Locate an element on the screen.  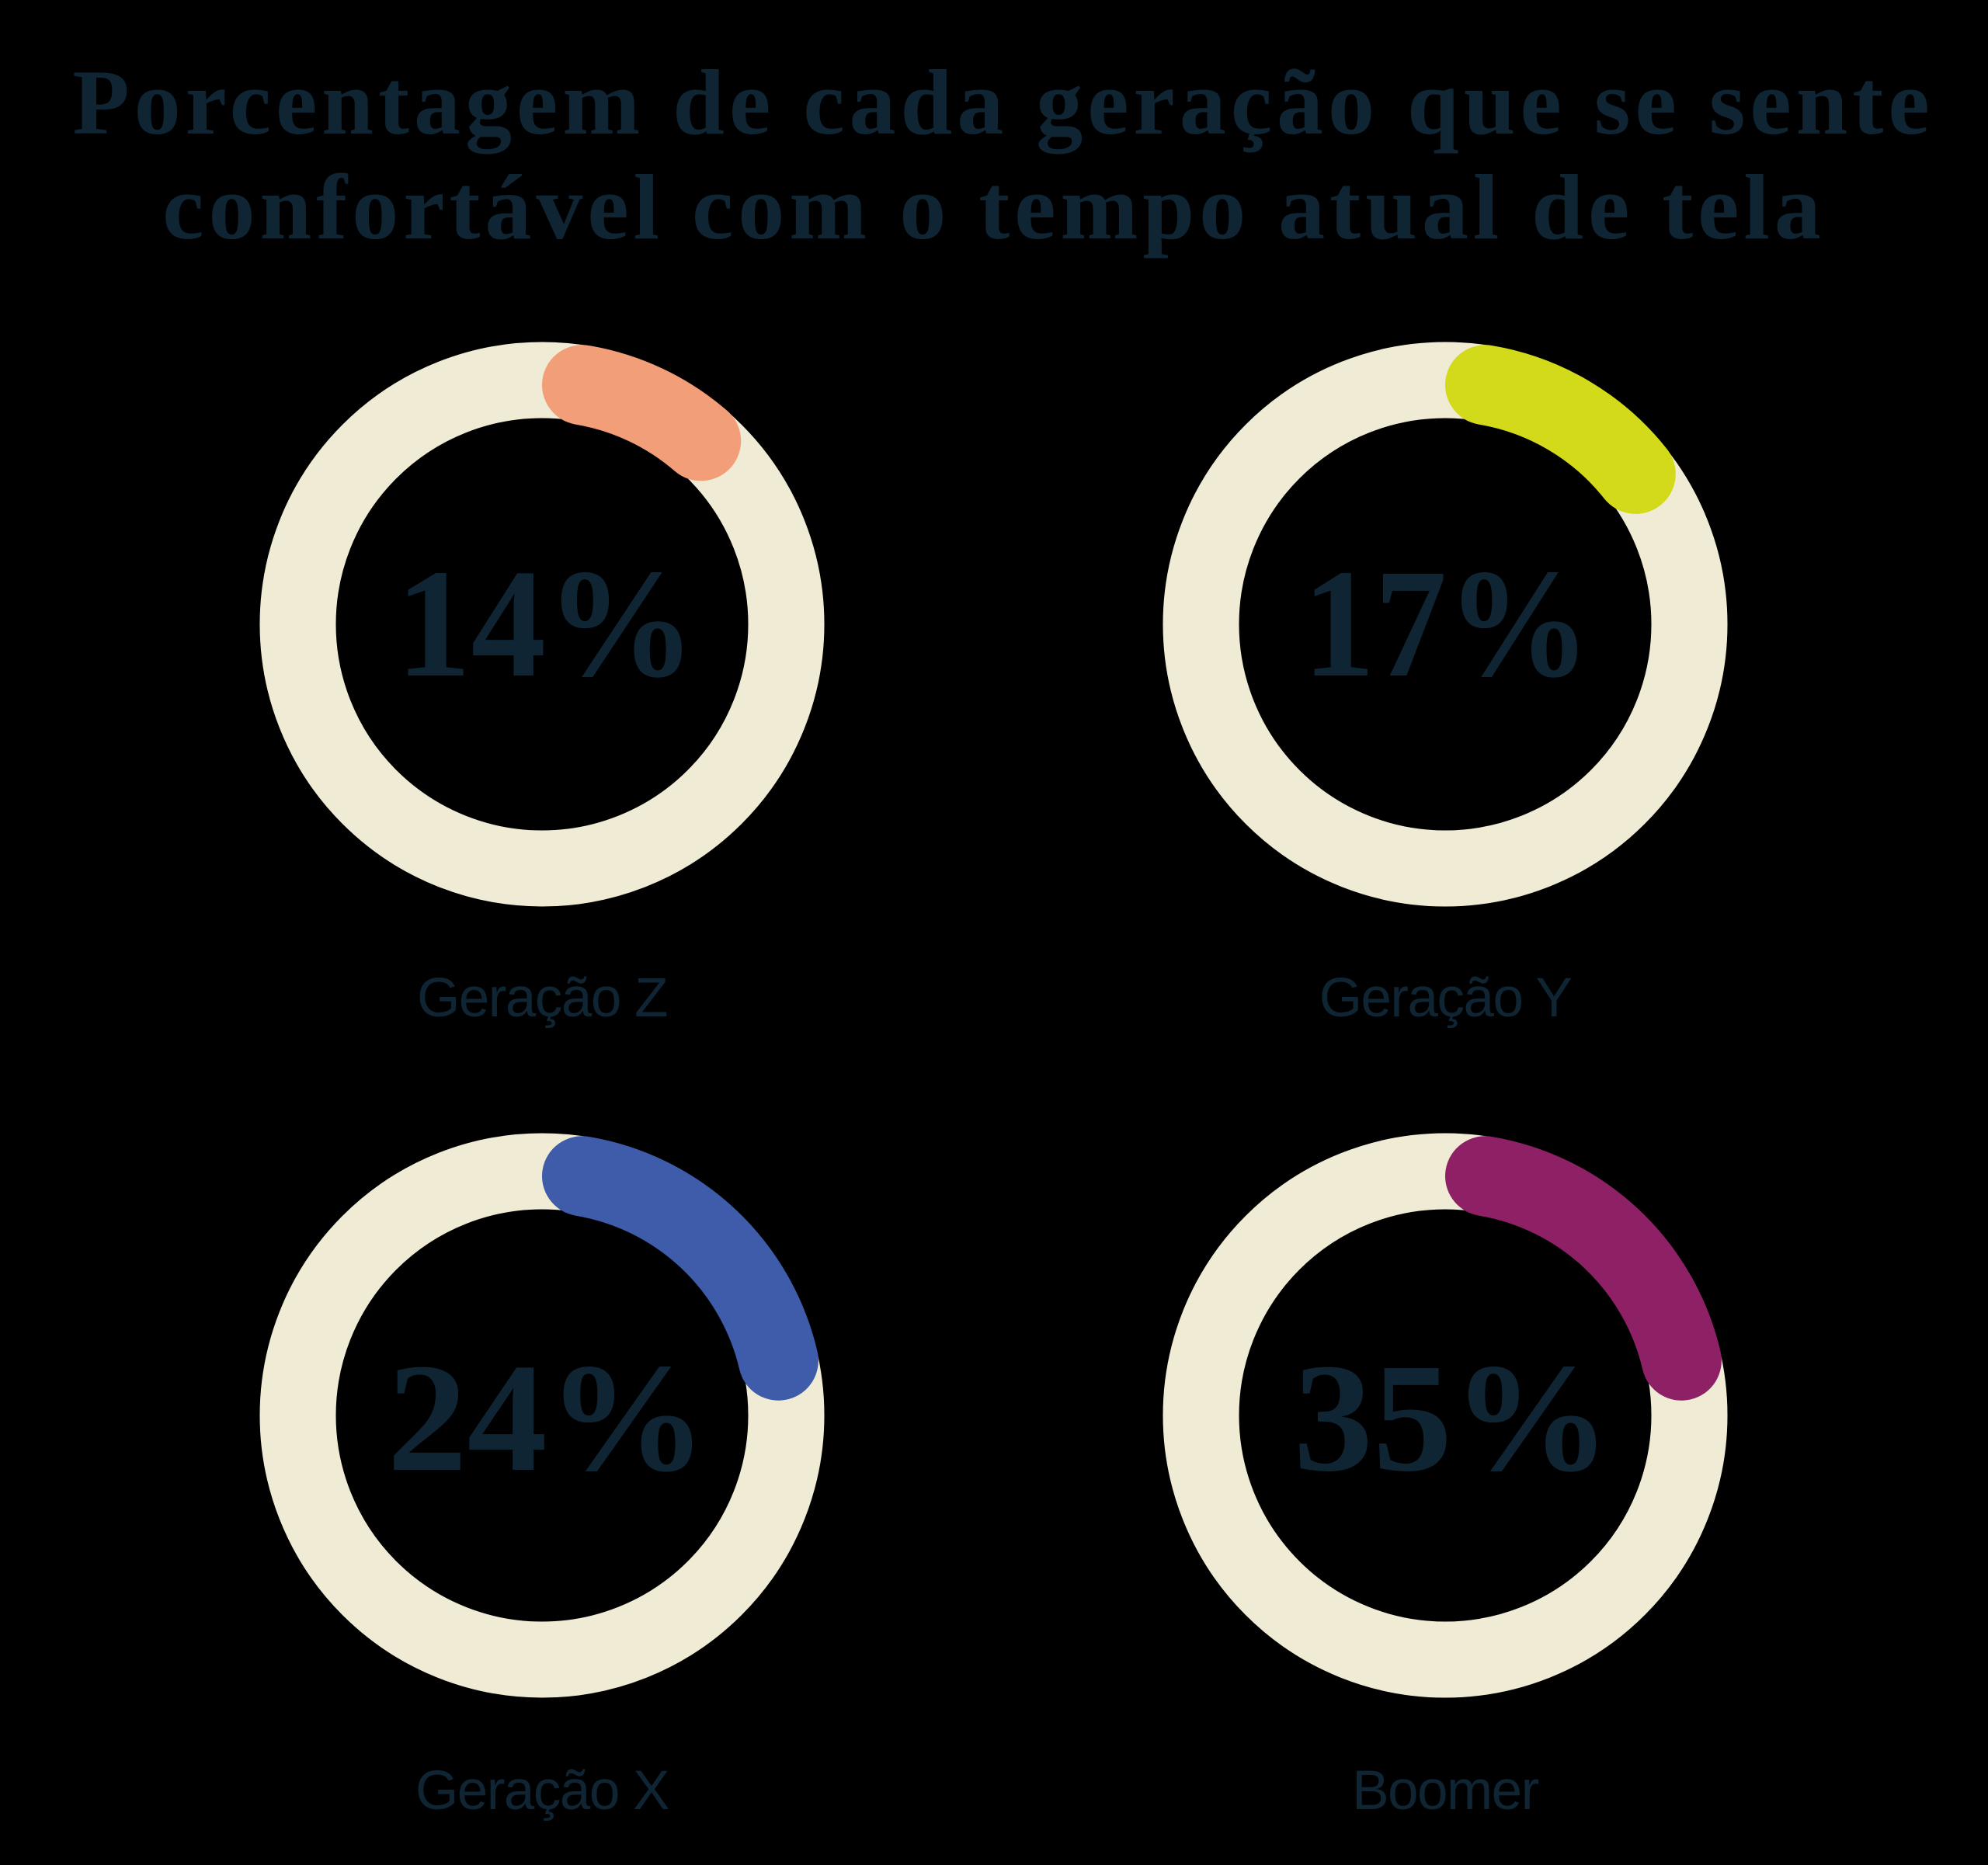
svg-text: Geração Y is located at coordinates (1445, 998).